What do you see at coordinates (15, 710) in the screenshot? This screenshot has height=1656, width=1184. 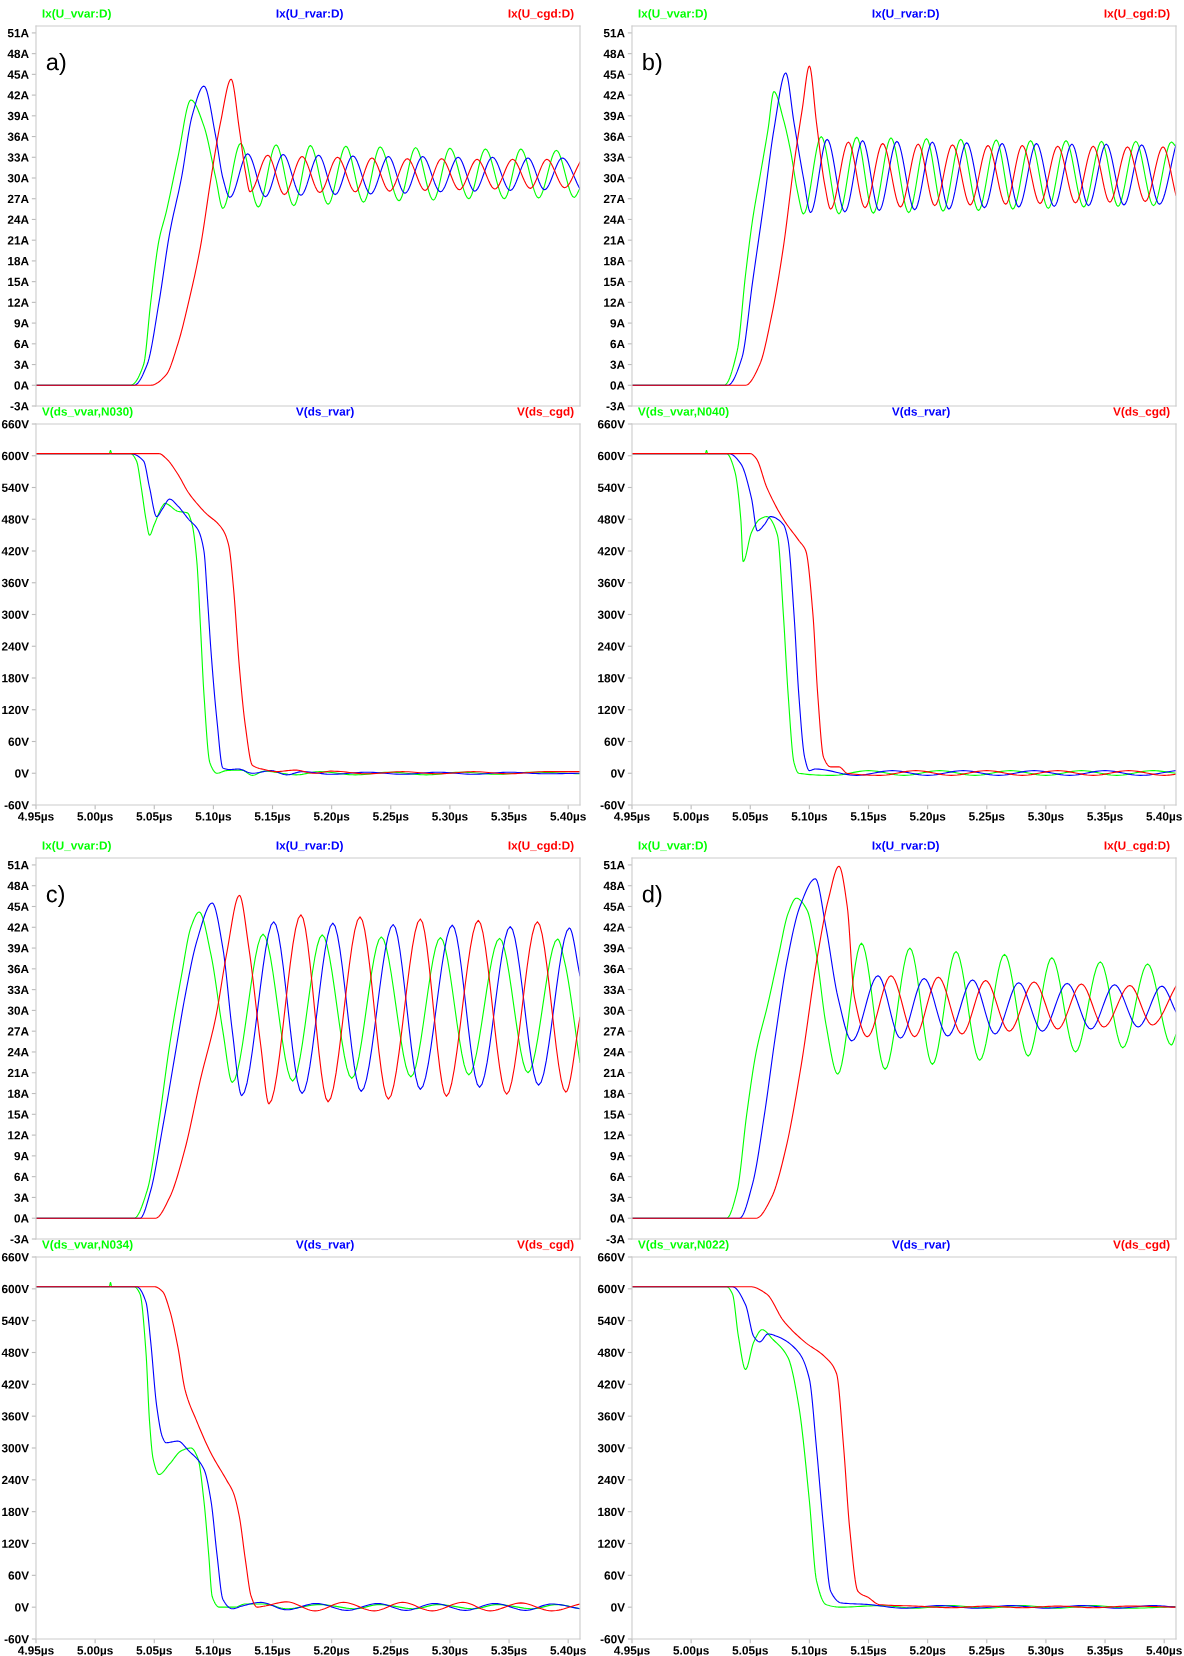 I see `y-tick-label: 120V` at bounding box center [15, 710].